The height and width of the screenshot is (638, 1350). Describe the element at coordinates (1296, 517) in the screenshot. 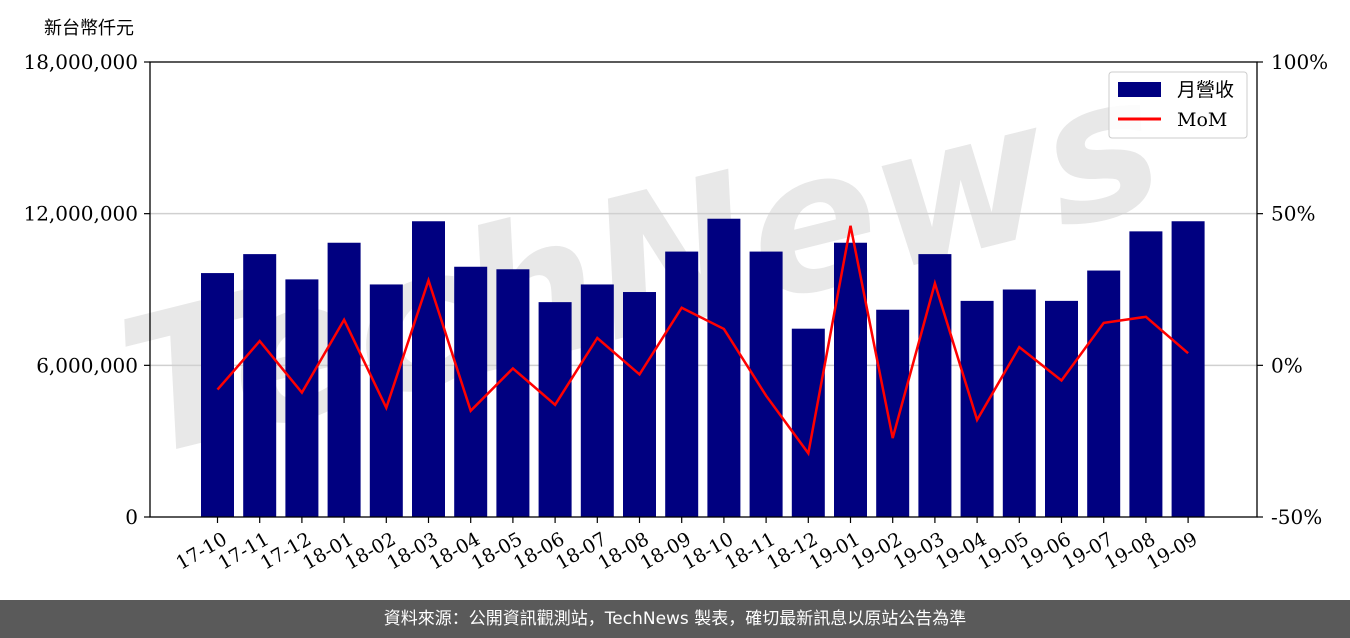

I see `y-right-tick-label: -50%` at that location.